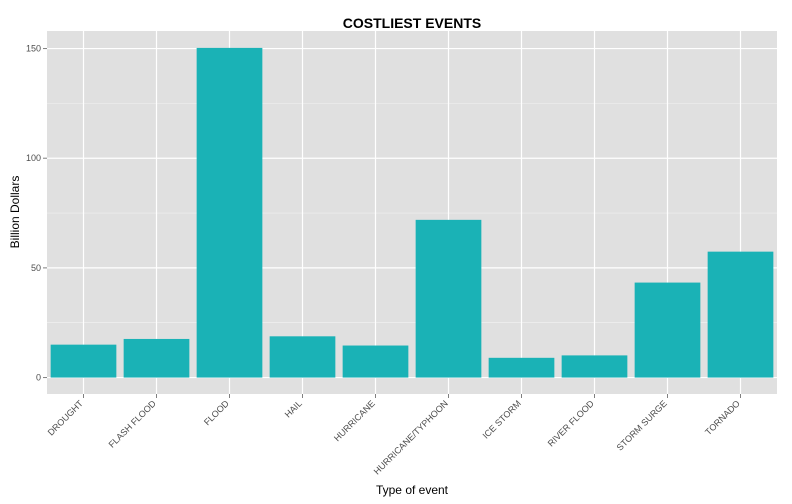 Image resolution: width=792 pixels, height=504 pixels. What do you see at coordinates (521, 367) in the screenshot?
I see `bar-ice-storm` at bounding box center [521, 367].